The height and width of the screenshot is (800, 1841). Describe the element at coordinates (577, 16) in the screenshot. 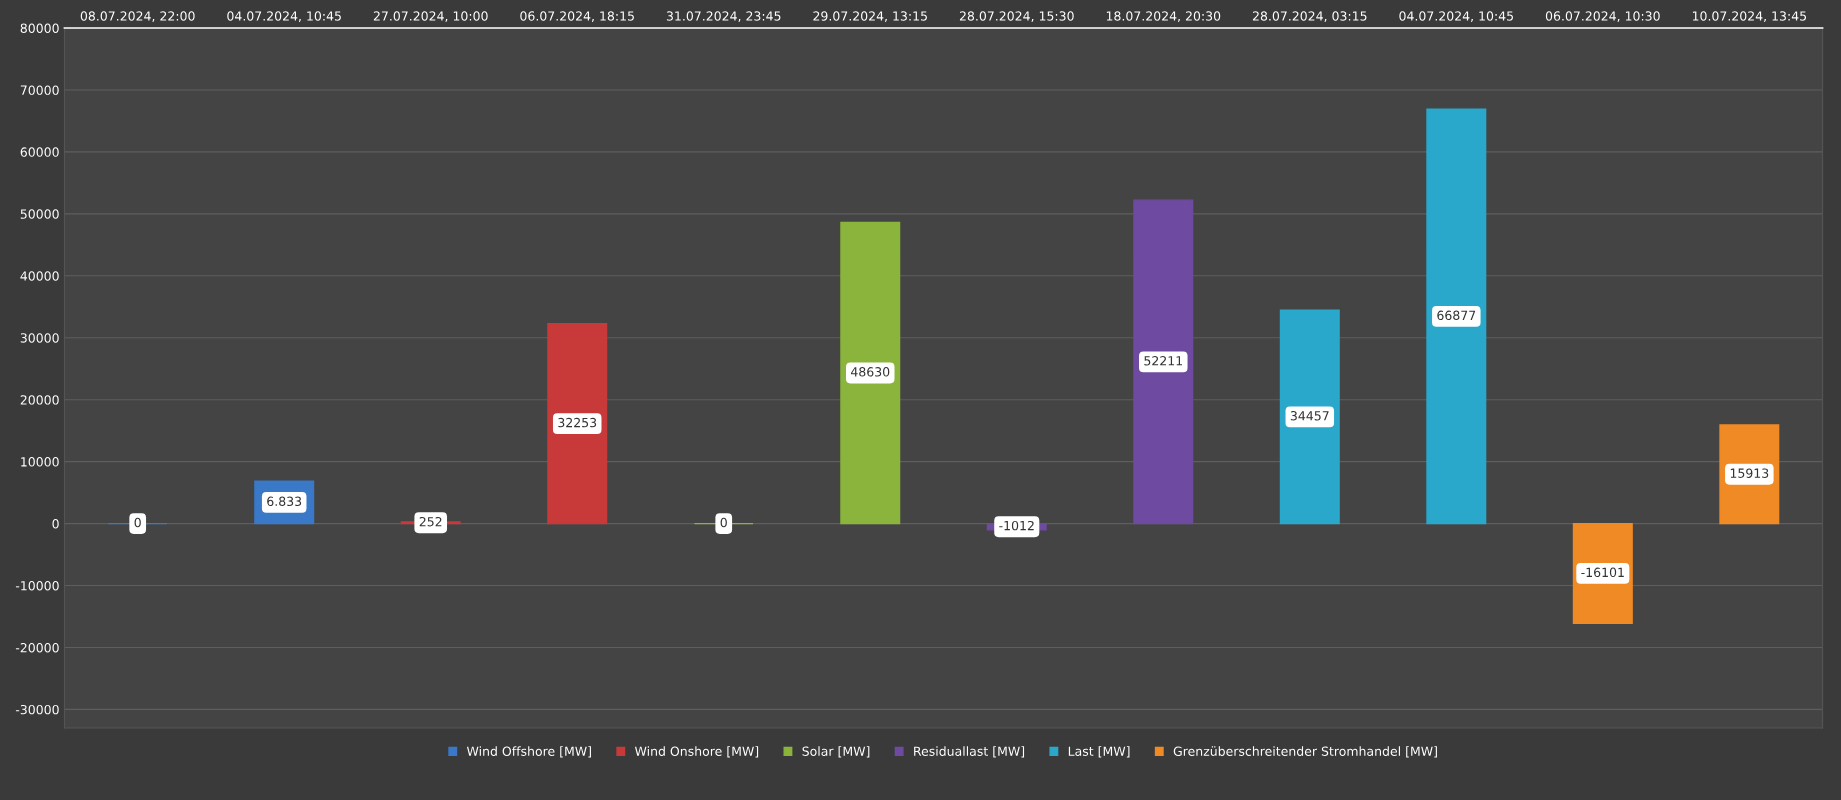

I see `x-tick-label: 06.07.2024, 18:15` at that location.